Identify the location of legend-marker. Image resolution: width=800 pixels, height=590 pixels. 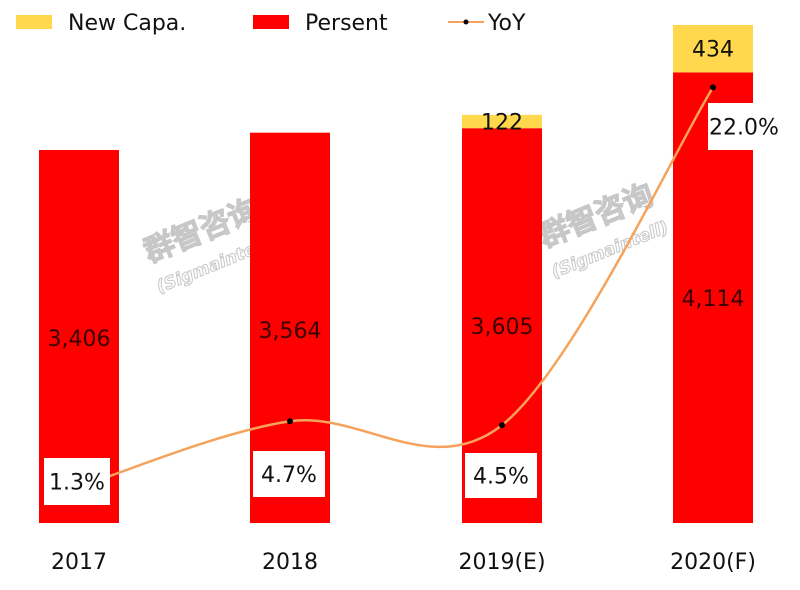
(466, 22).